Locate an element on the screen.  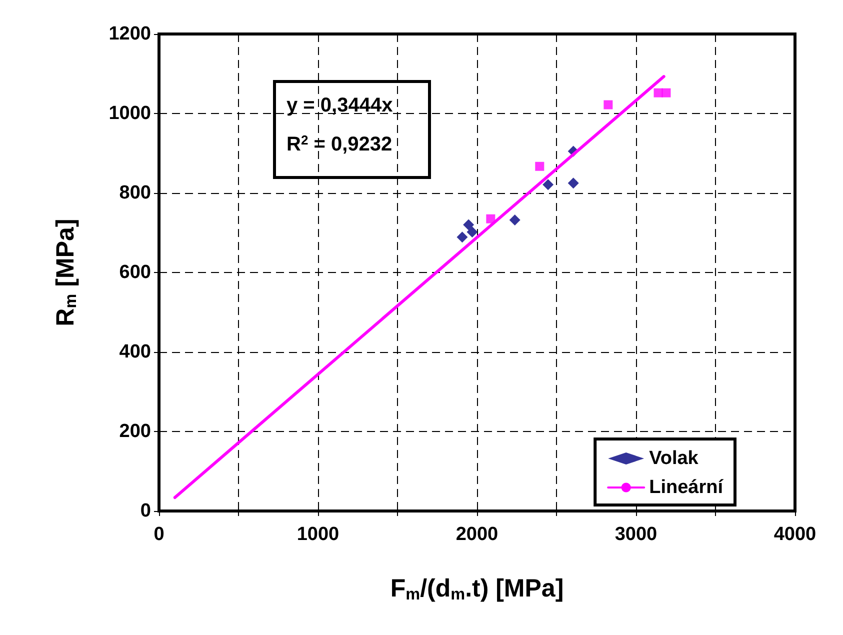
y-tick-label: 400 is located at coordinates (135, 352).